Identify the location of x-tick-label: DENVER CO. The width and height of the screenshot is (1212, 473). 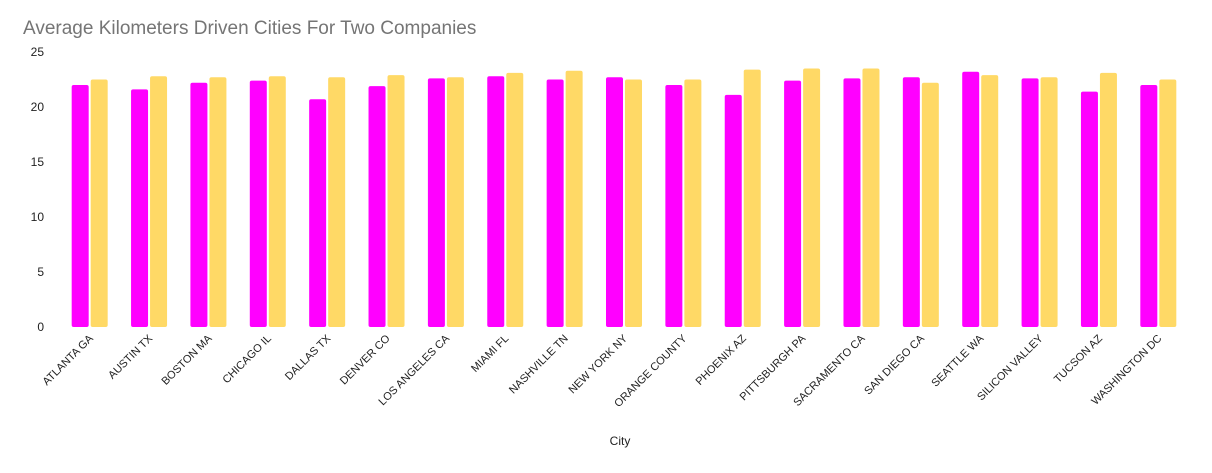
(365, 359).